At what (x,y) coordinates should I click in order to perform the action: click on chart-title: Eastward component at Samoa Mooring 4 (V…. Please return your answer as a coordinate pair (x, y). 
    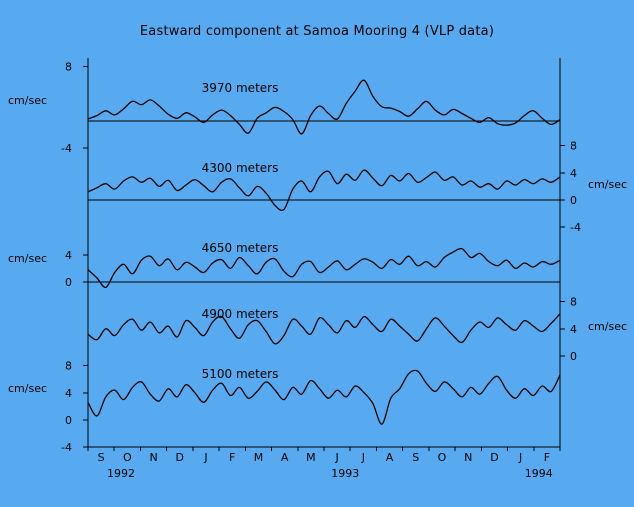
    Looking at the image, I should click on (317, 31).